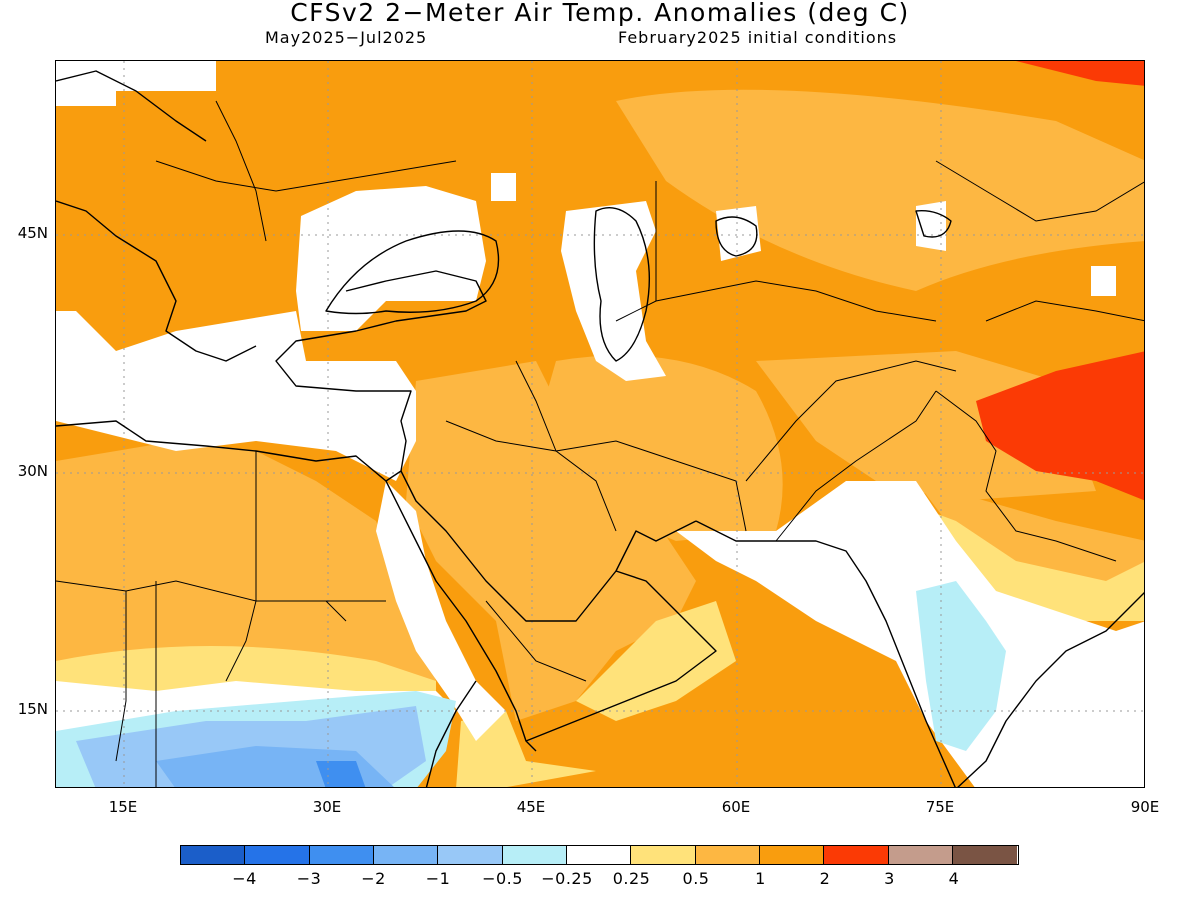 This screenshot has width=1200, height=900. What do you see at coordinates (531, 807) in the screenshot?
I see `lon-tick-label: 45E` at bounding box center [531, 807].